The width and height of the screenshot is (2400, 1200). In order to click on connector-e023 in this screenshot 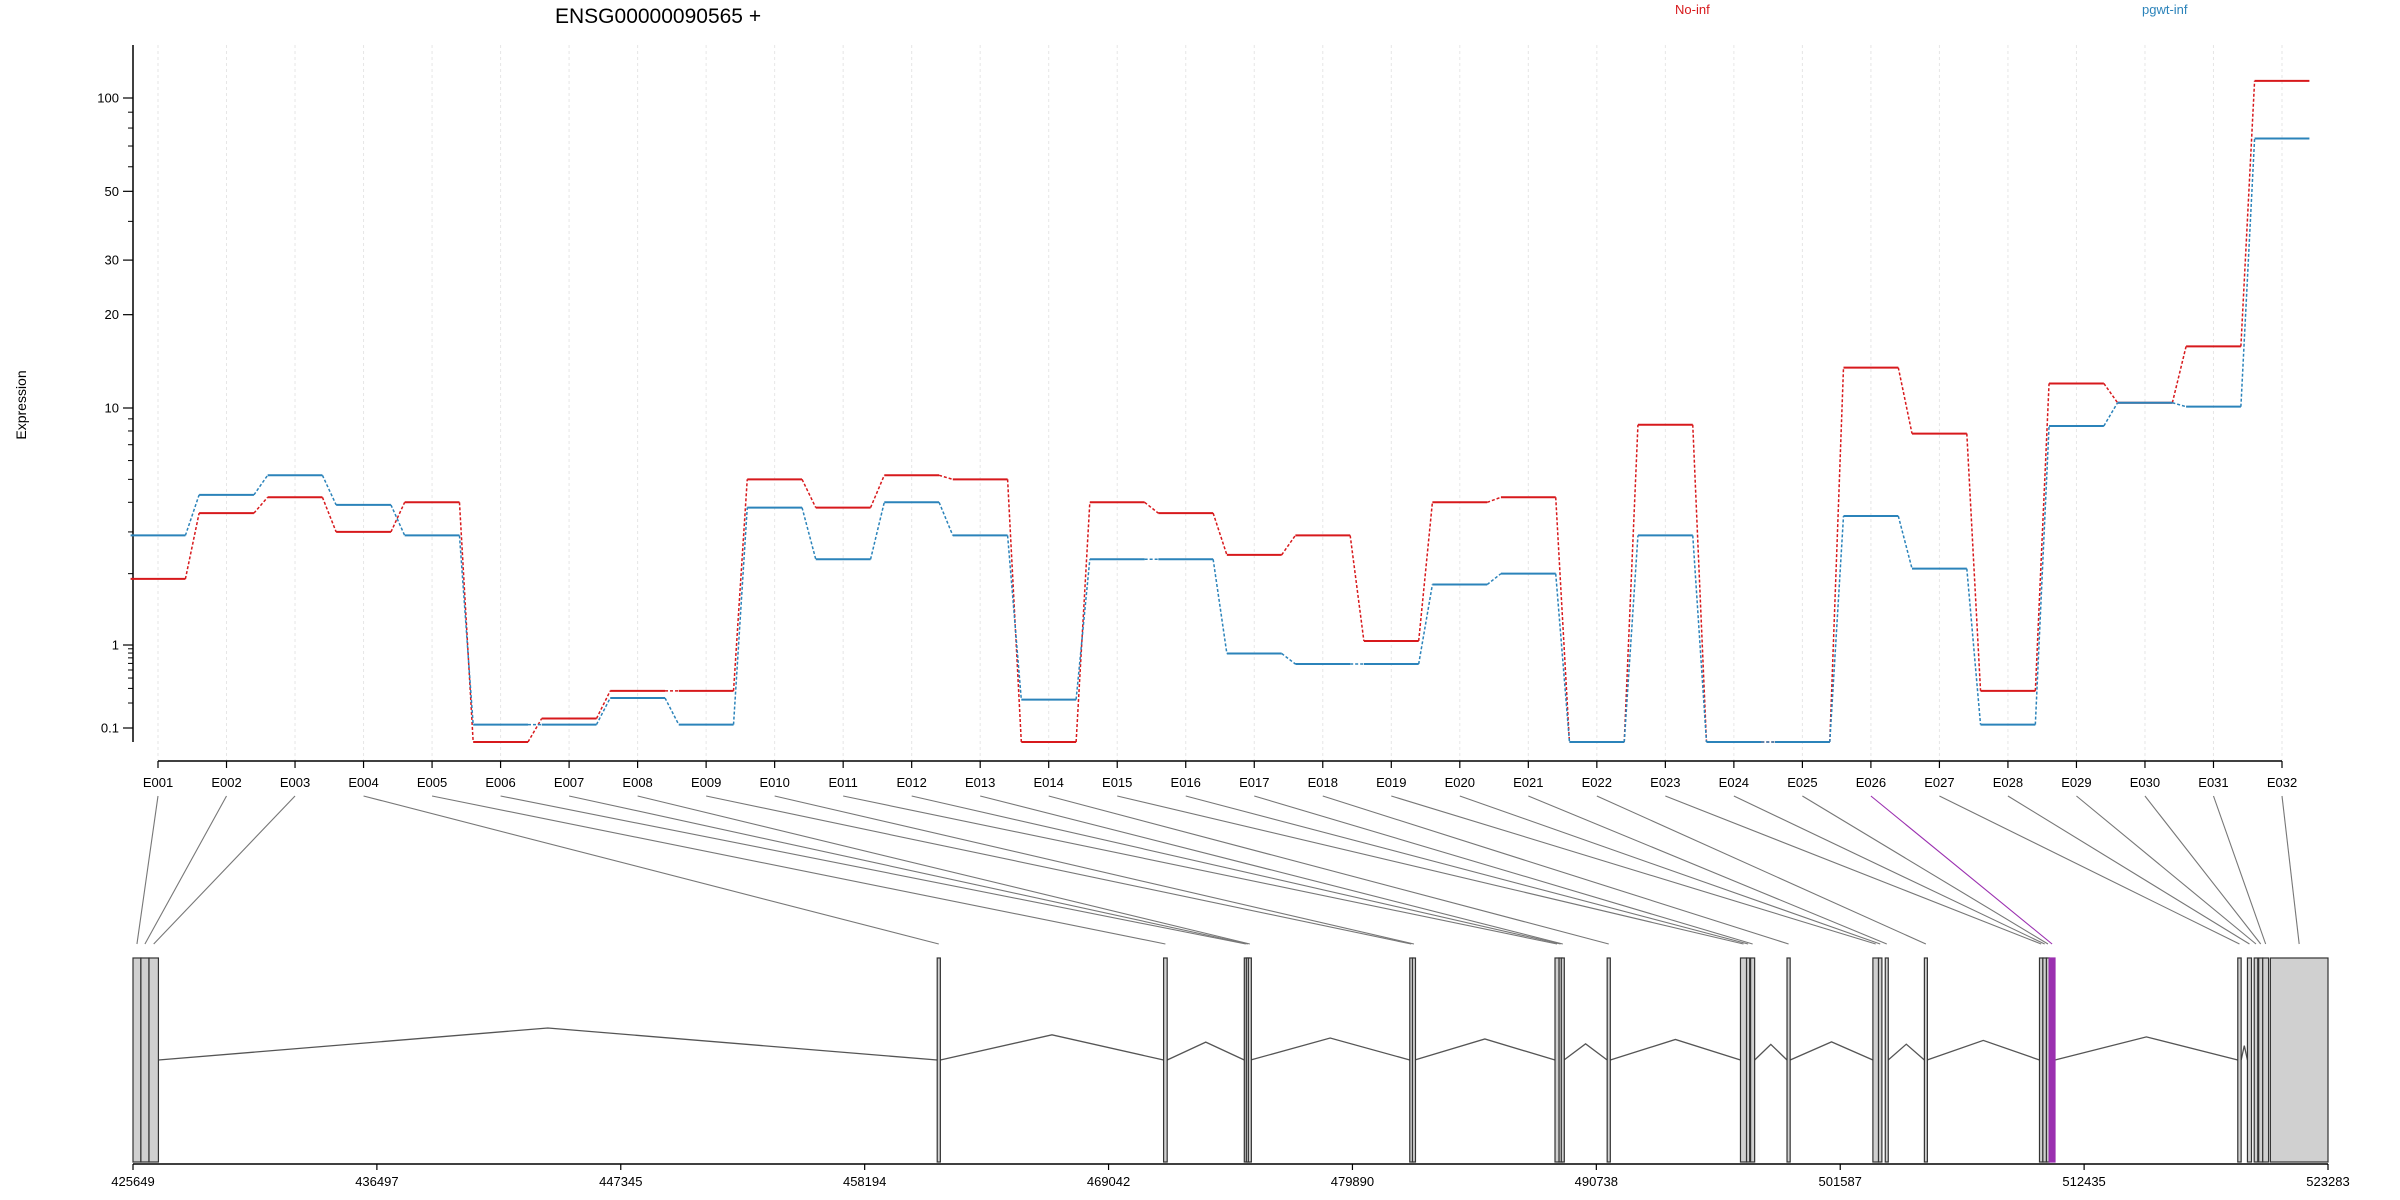, I will do `click(1853, 870)`.